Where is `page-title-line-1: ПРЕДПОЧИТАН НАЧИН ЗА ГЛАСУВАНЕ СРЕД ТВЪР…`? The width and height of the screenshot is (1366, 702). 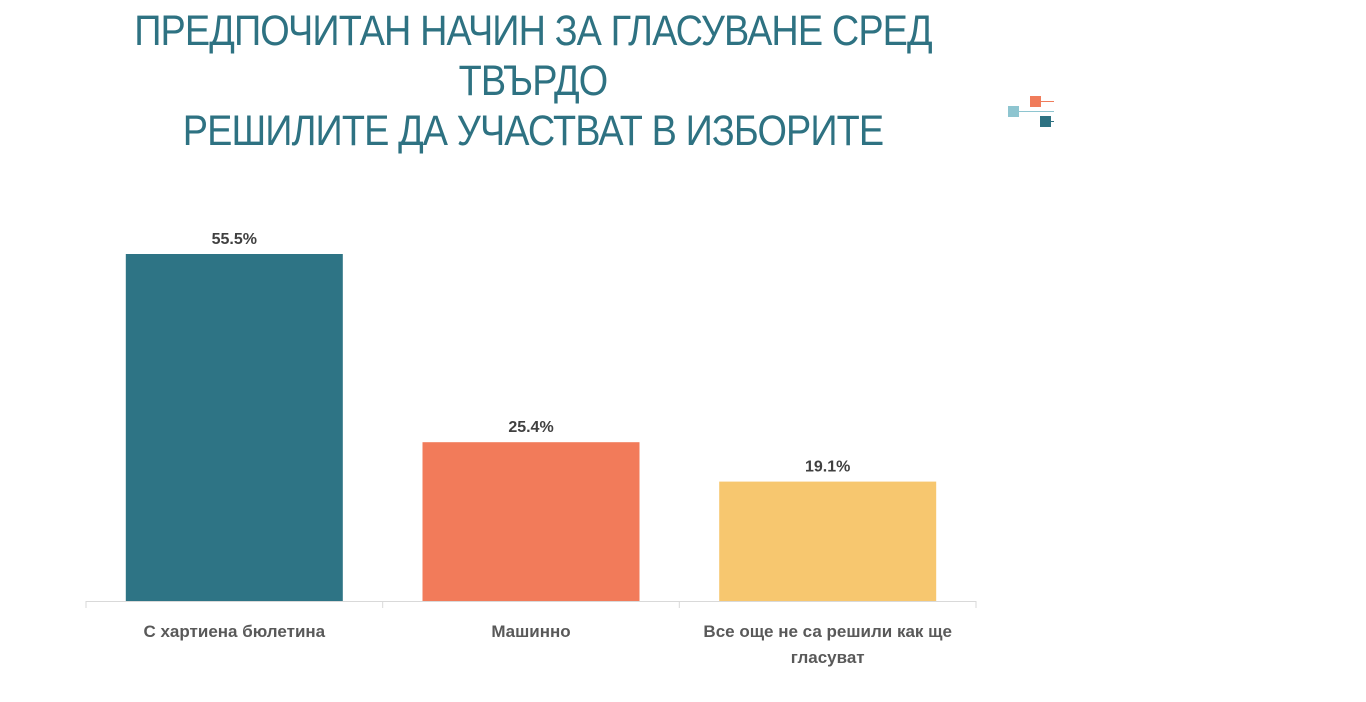 page-title-line-1: ПРЕДПОЧИТАН НАЧИН ЗА ГЛАСУВАНЕ СРЕД ТВЪР… is located at coordinates (533, 56).